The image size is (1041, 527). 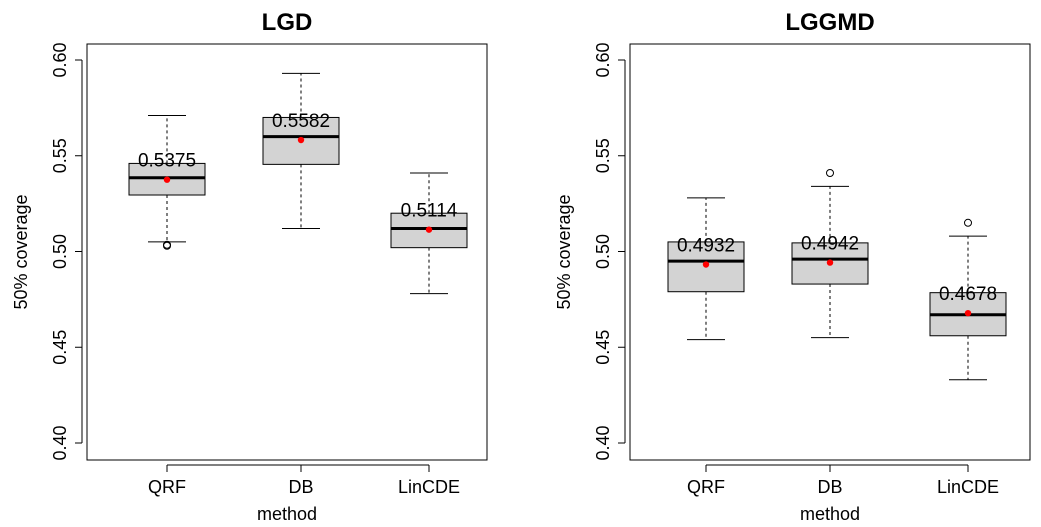 I want to click on mean-label: 0.4932, so click(x=706, y=246).